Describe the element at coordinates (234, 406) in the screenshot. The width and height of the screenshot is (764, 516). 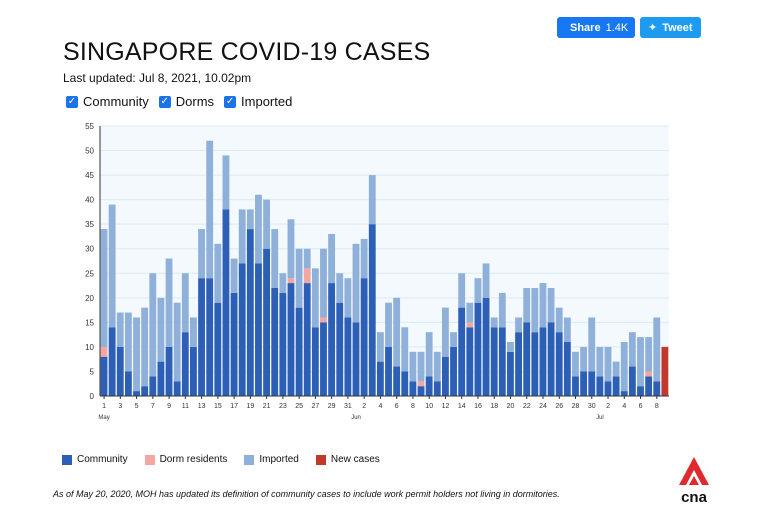
I see `x-tick-label: 17` at that location.